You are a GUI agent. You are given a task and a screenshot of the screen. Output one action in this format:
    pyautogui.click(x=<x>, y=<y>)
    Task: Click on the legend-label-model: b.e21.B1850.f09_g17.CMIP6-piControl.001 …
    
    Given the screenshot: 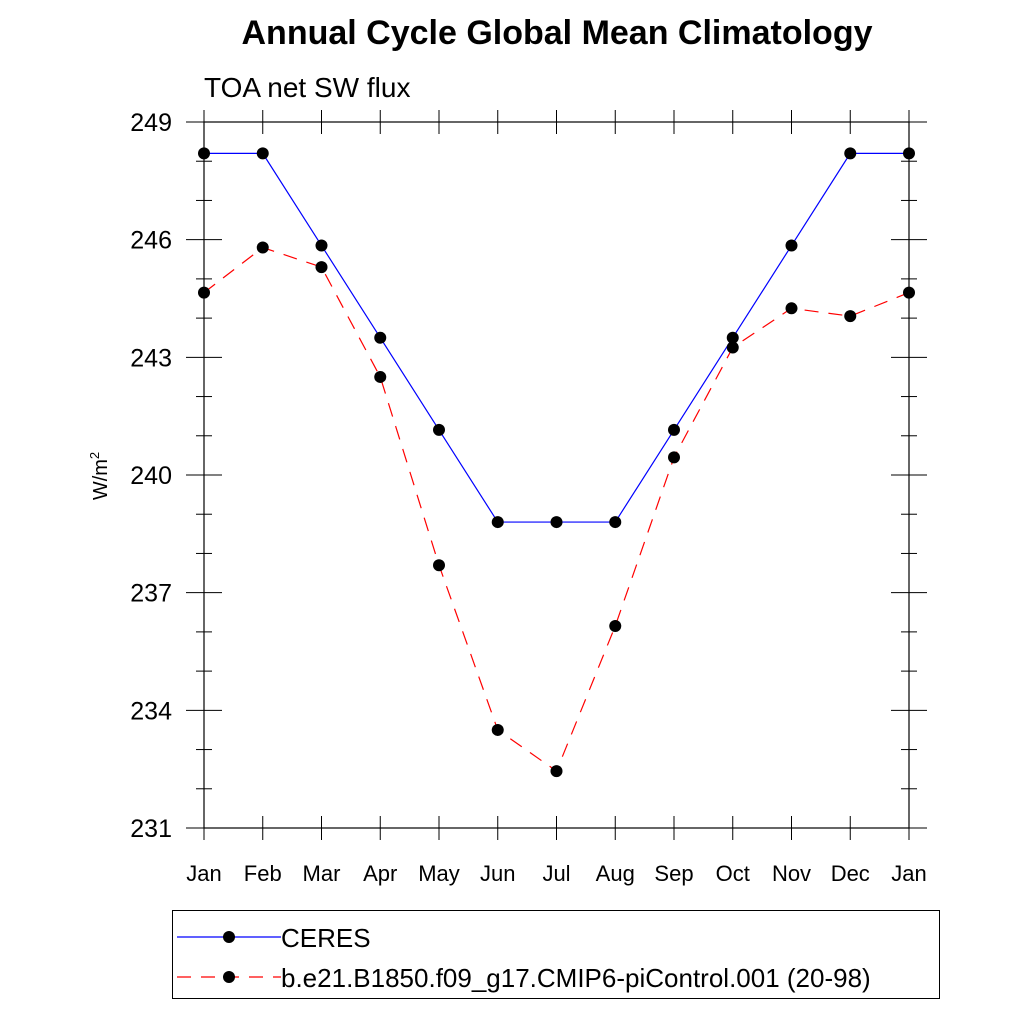 What is the action you would take?
    pyautogui.click(x=576, y=978)
    